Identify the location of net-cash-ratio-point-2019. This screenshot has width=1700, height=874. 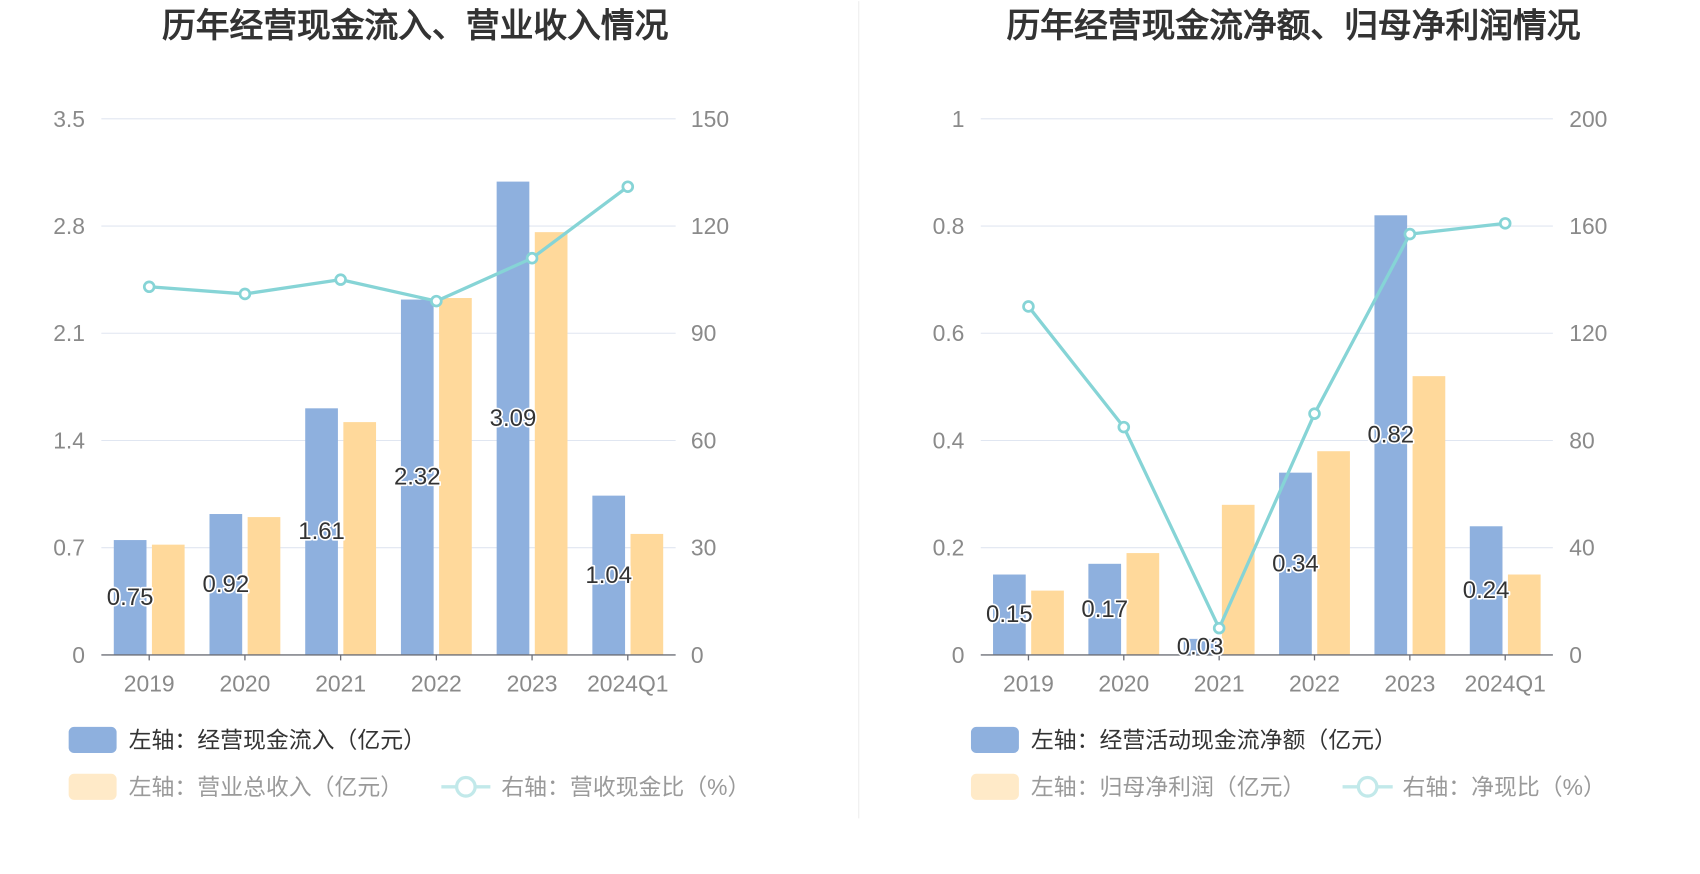
(1028, 306).